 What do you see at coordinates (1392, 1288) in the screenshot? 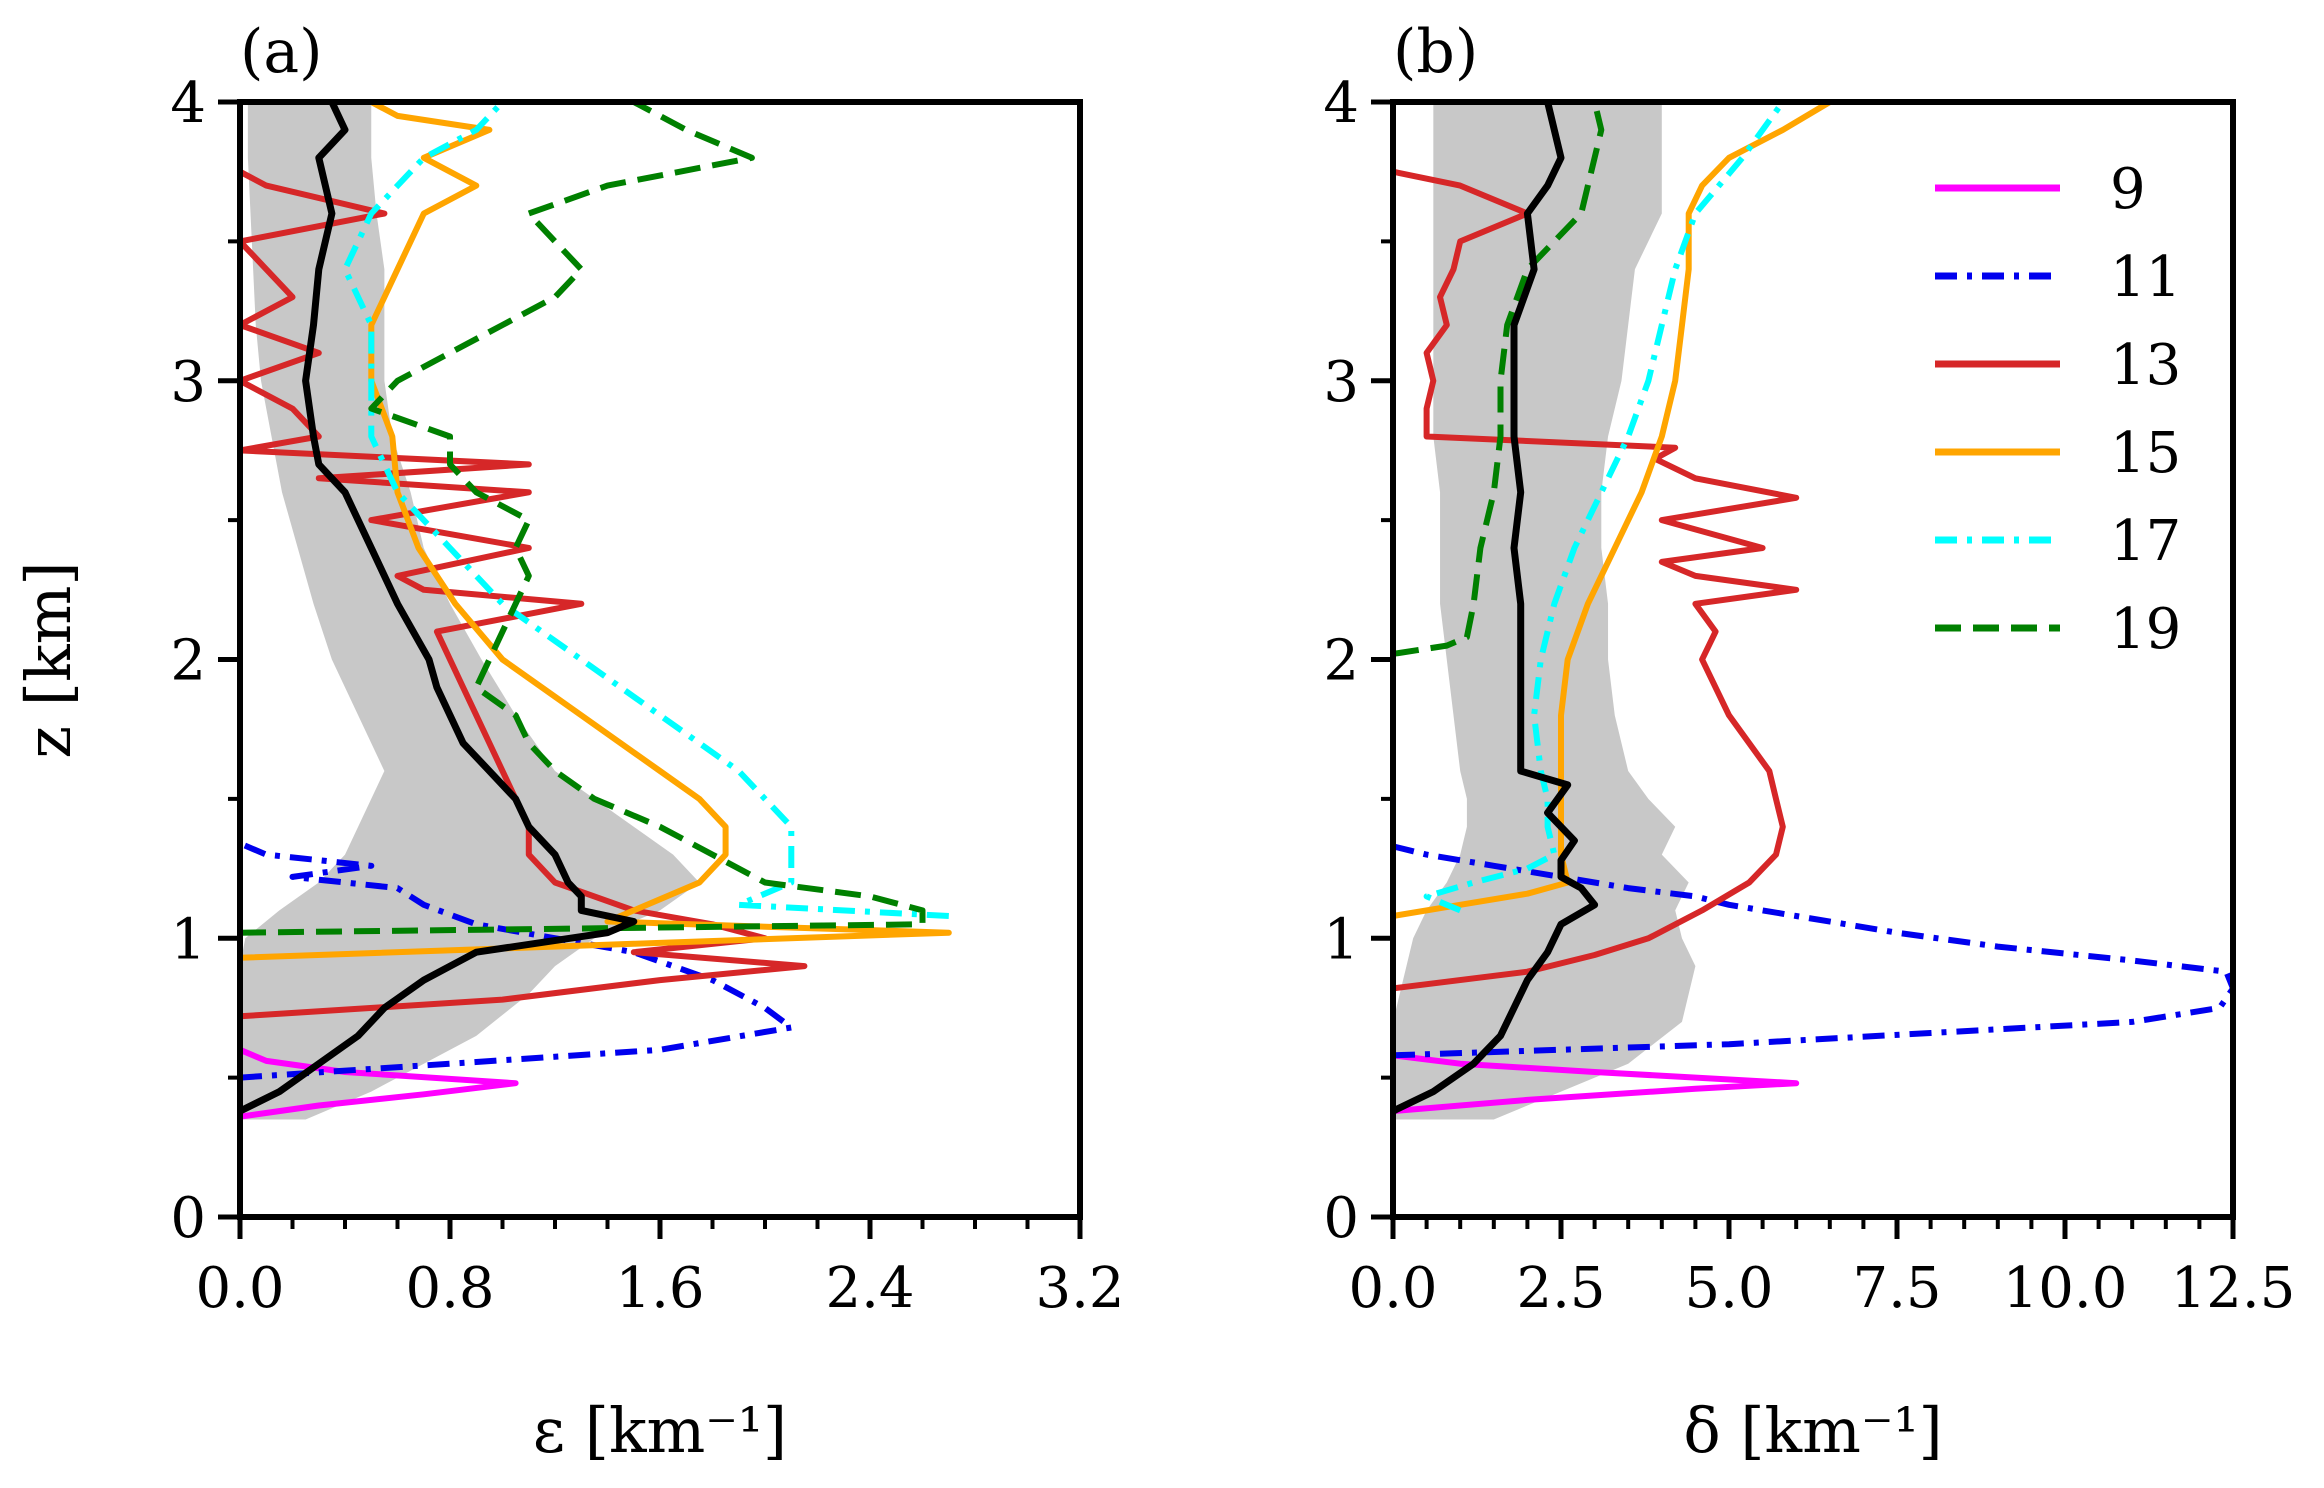
I see `panel-b-x-tick-label: 0.0` at bounding box center [1392, 1288].